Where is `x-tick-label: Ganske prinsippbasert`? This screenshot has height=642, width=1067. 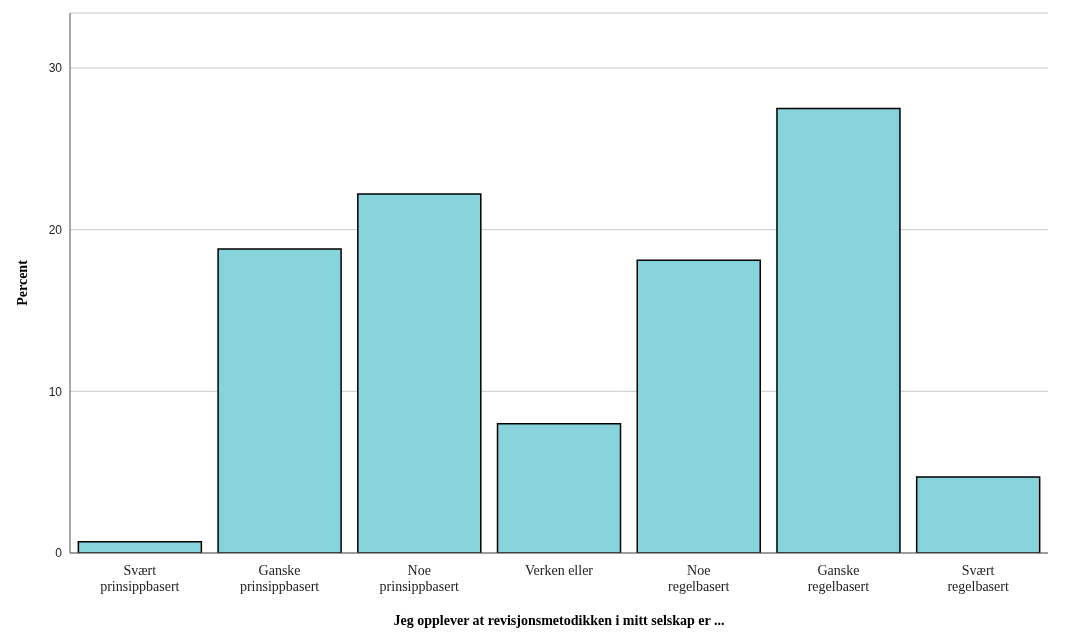
x-tick-label: Ganske prinsippbasert is located at coordinates (279, 578).